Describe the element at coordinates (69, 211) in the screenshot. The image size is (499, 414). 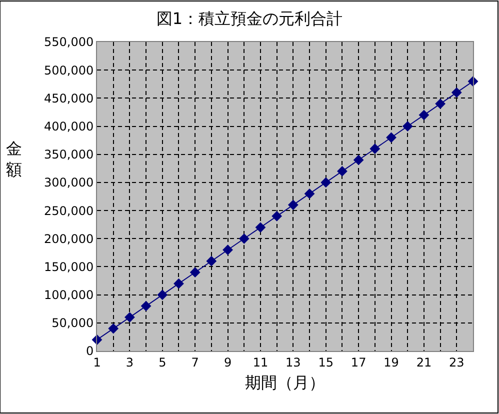
I see `y-tick-label: 250,000` at that location.